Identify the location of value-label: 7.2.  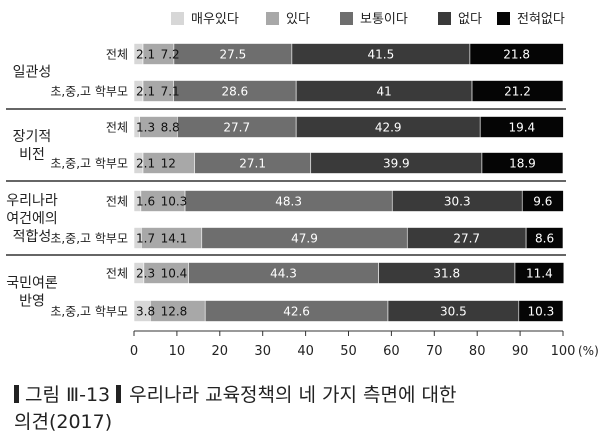
(170, 55).